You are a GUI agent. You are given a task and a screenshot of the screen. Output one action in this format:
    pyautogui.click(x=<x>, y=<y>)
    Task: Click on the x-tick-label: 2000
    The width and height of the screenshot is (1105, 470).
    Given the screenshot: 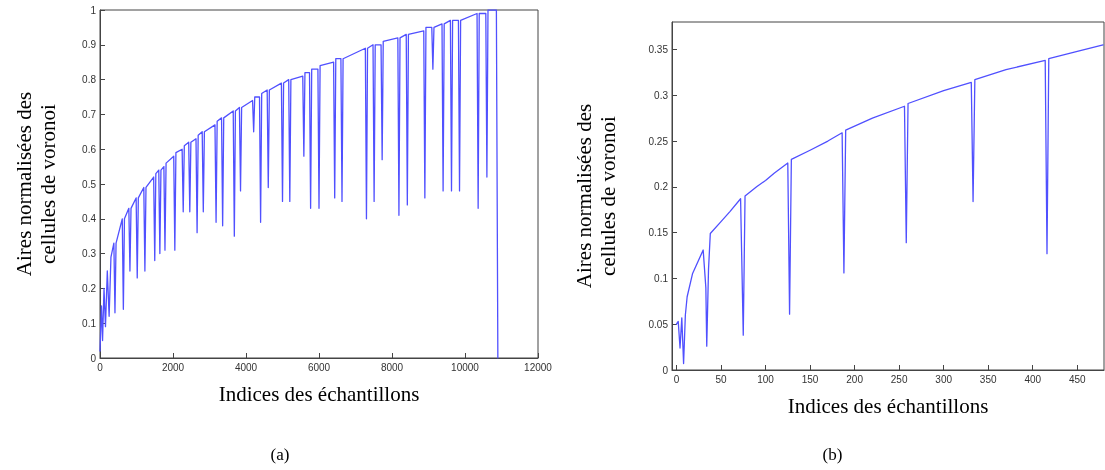 What is the action you would take?
    pyautogui.click(x=173, y=367)
    